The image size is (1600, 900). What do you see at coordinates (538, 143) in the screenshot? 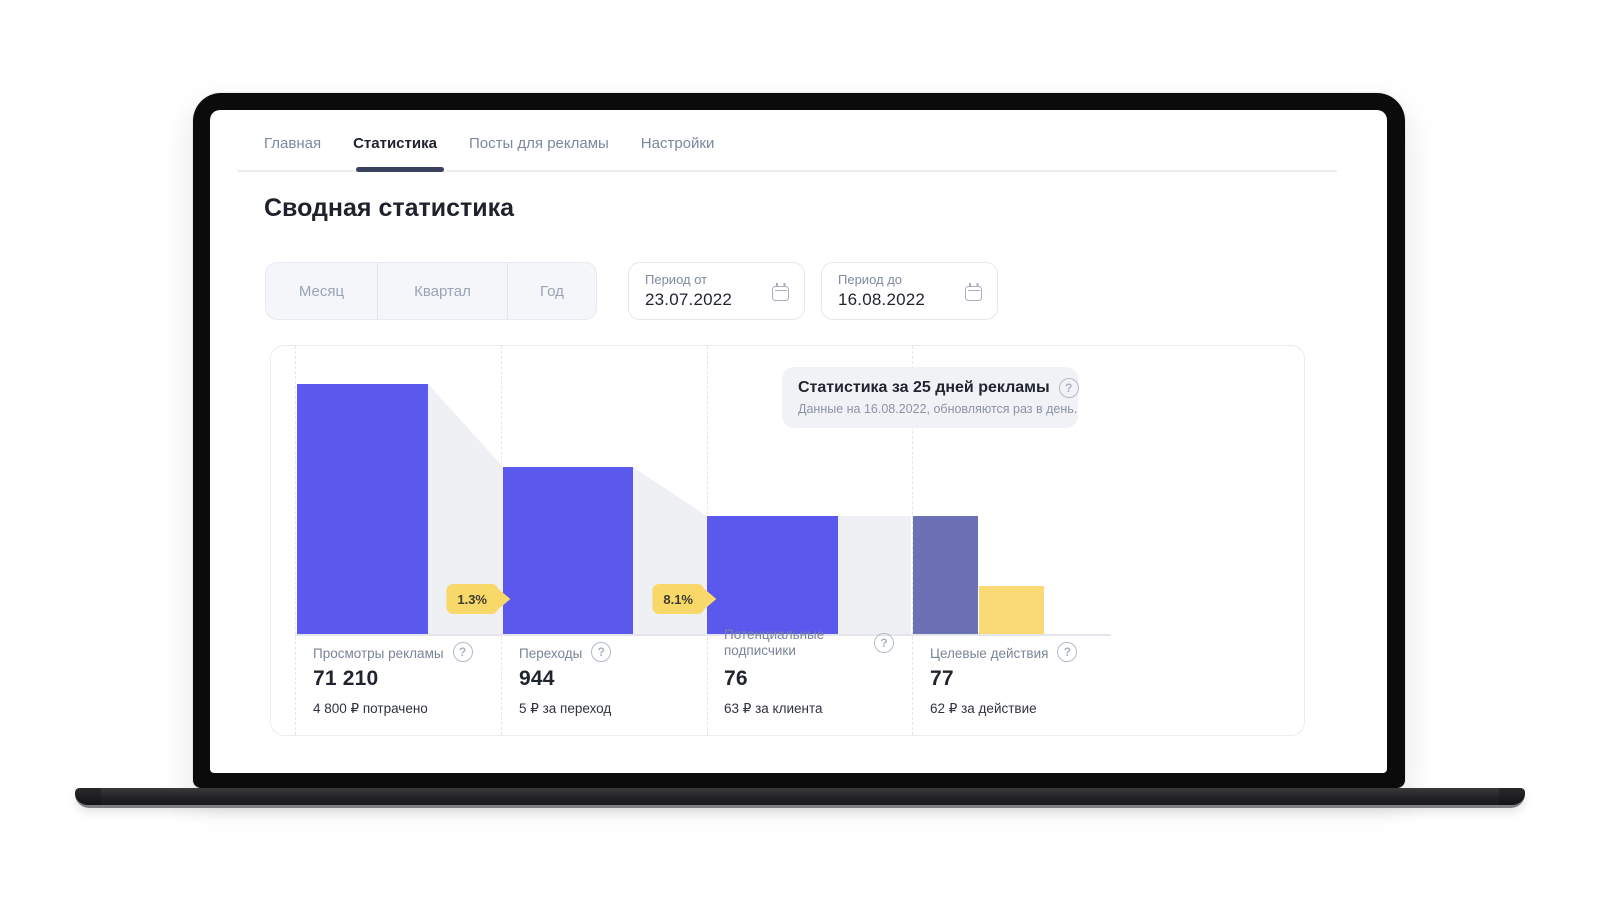
I see `tab-ad-posts: Посты для рекламы` at bounding box center [538, 143].